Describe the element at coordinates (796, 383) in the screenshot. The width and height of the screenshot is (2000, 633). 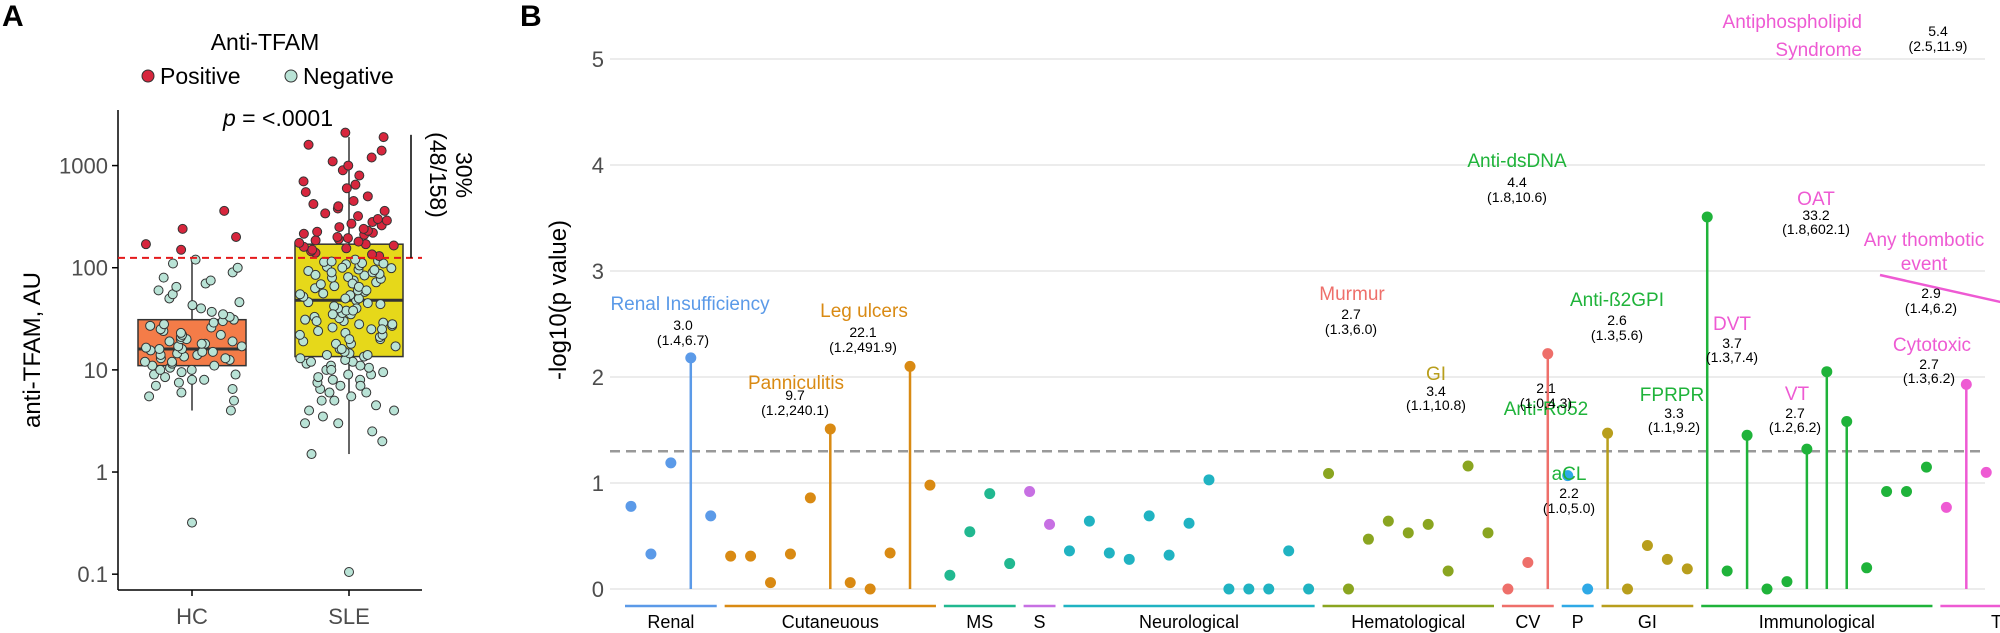
I see `annotation-label: Panniculitis` at that location.